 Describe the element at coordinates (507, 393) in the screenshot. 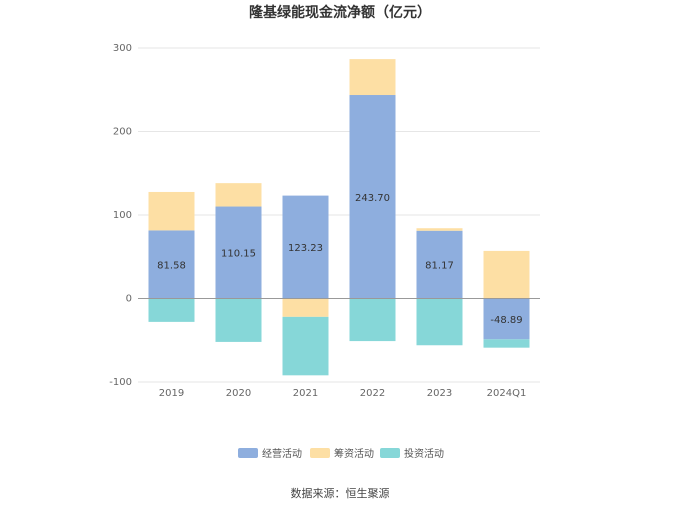

I see `x-tick-label: 2024Q1` at that location.